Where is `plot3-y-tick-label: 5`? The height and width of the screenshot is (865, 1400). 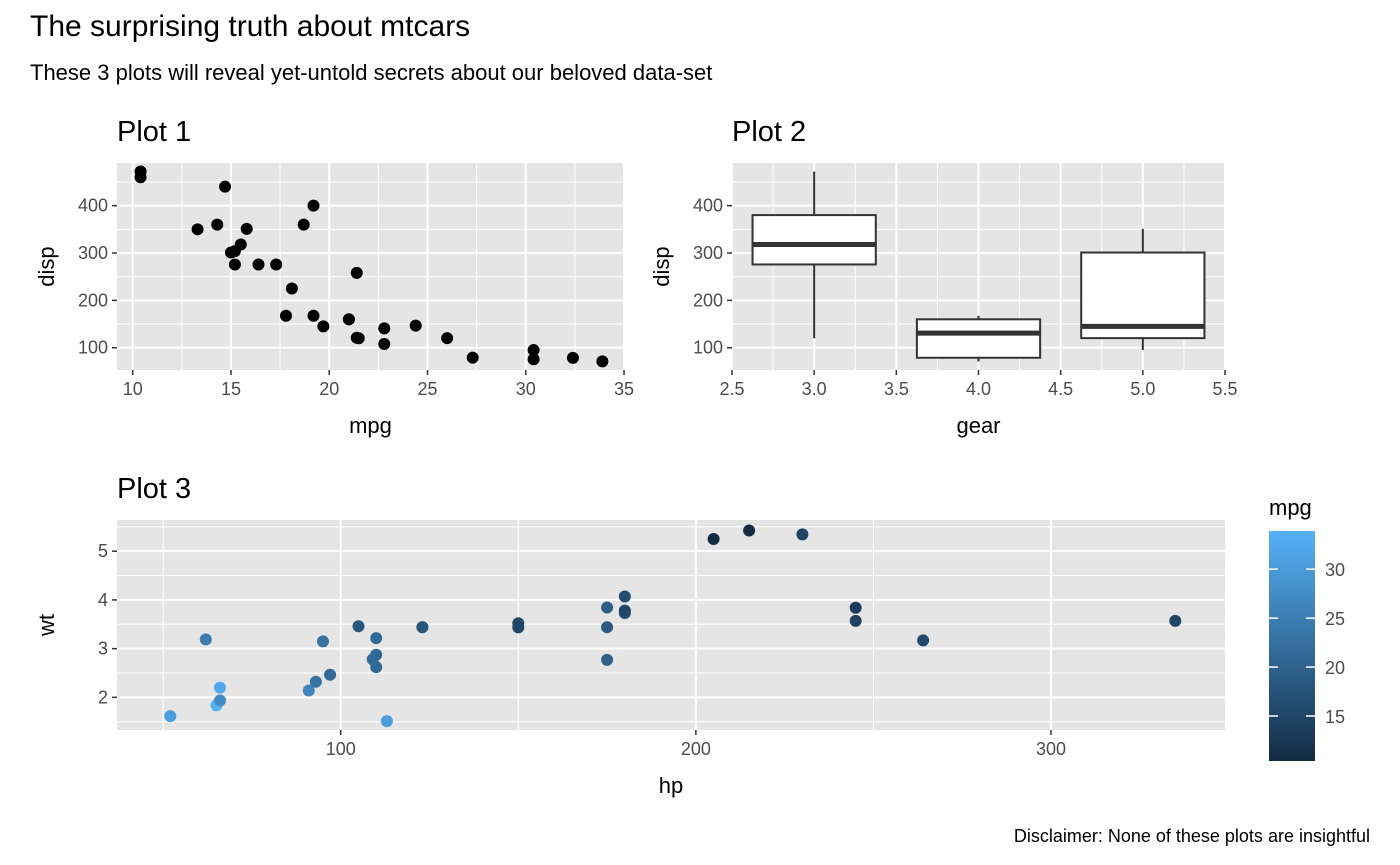
plot3-y-tick-label: 5 is located at coordinates (103, 551).